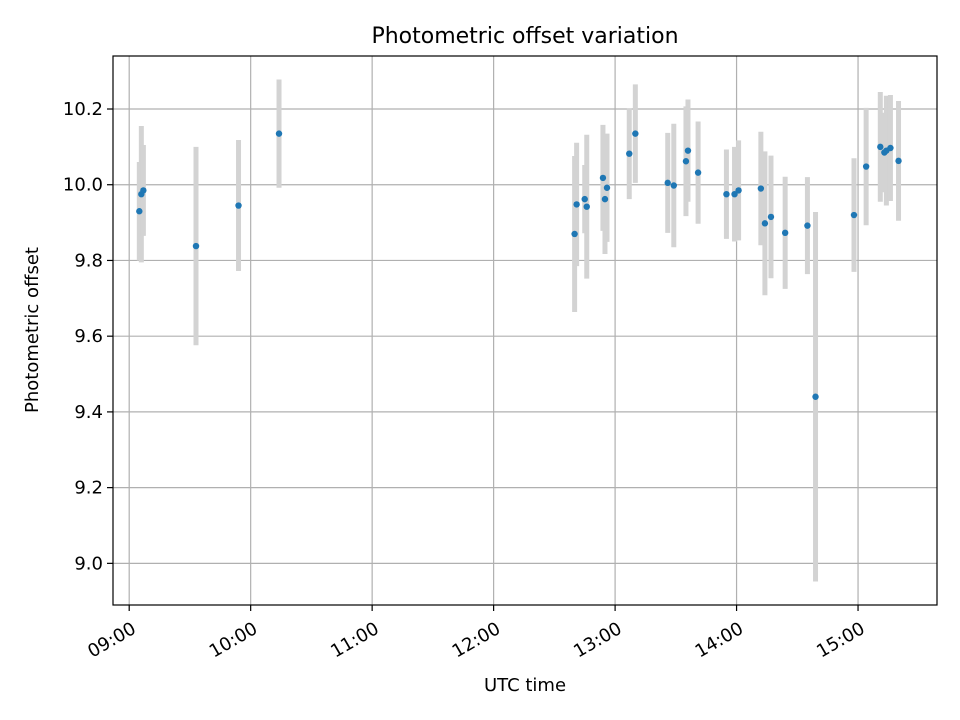  I want to click on y-tick-label: 9.8, so click(88, 260).